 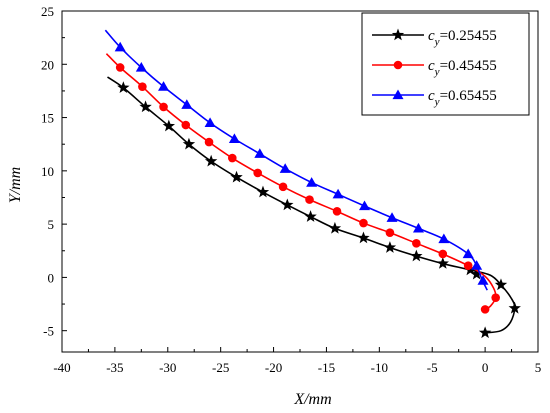 I want to click on legend-box, so click(x=445, y=64).